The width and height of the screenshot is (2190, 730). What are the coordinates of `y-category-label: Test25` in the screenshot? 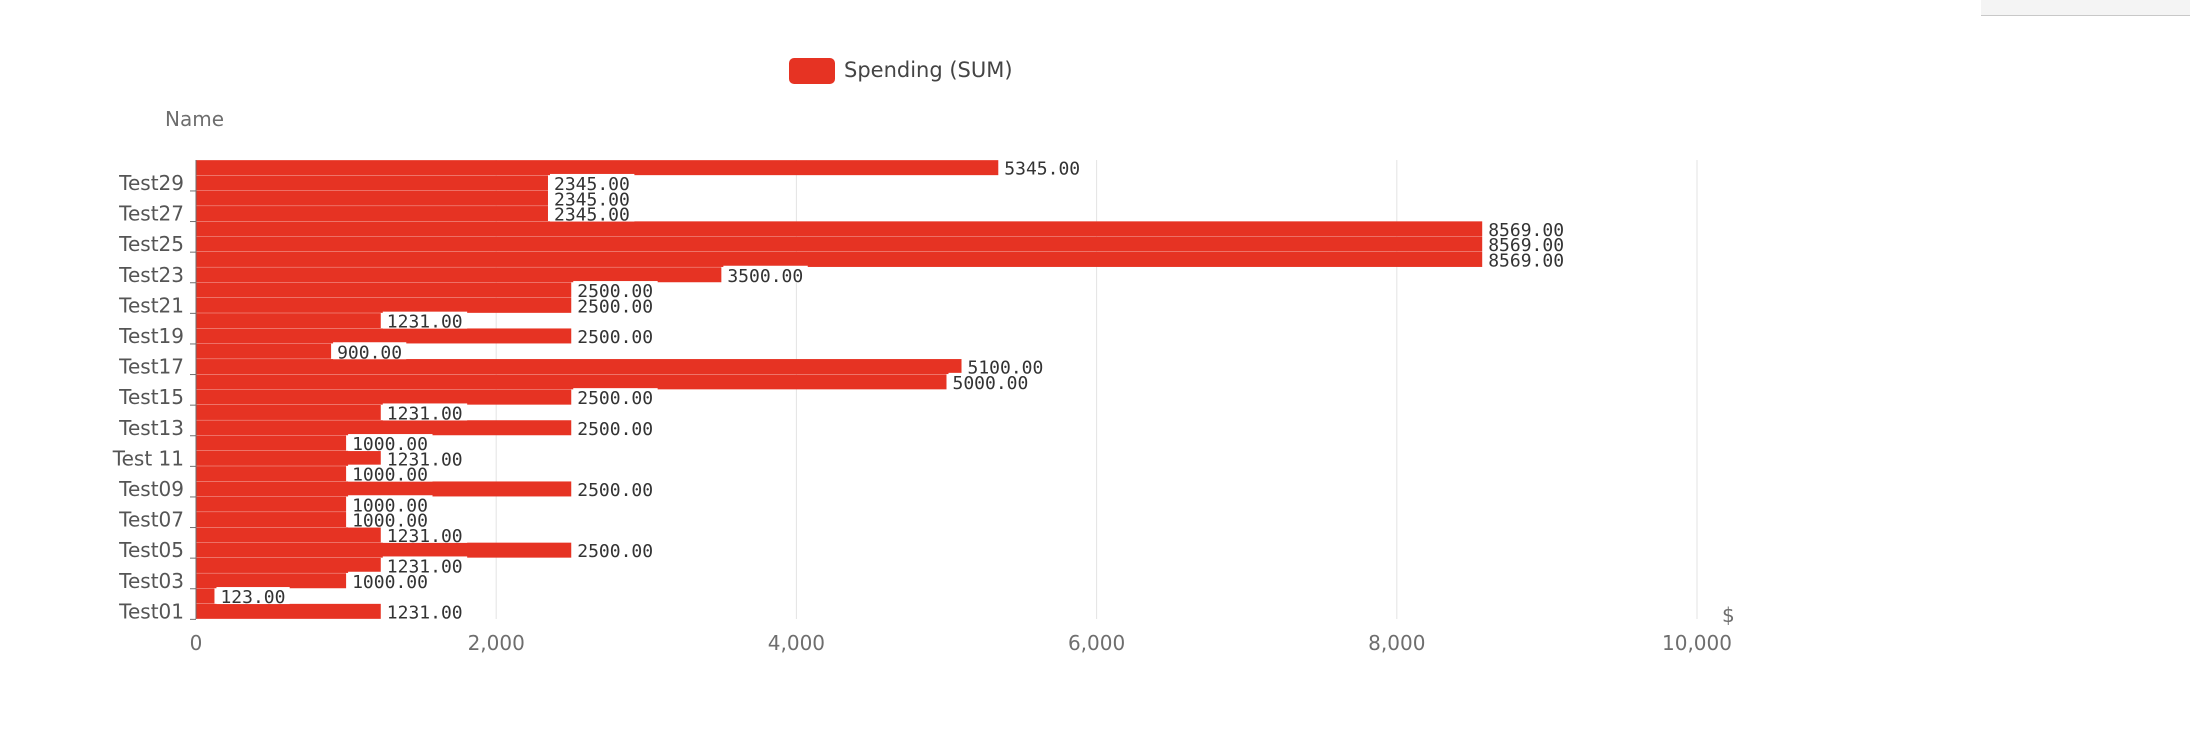 It's located at (151, 244).